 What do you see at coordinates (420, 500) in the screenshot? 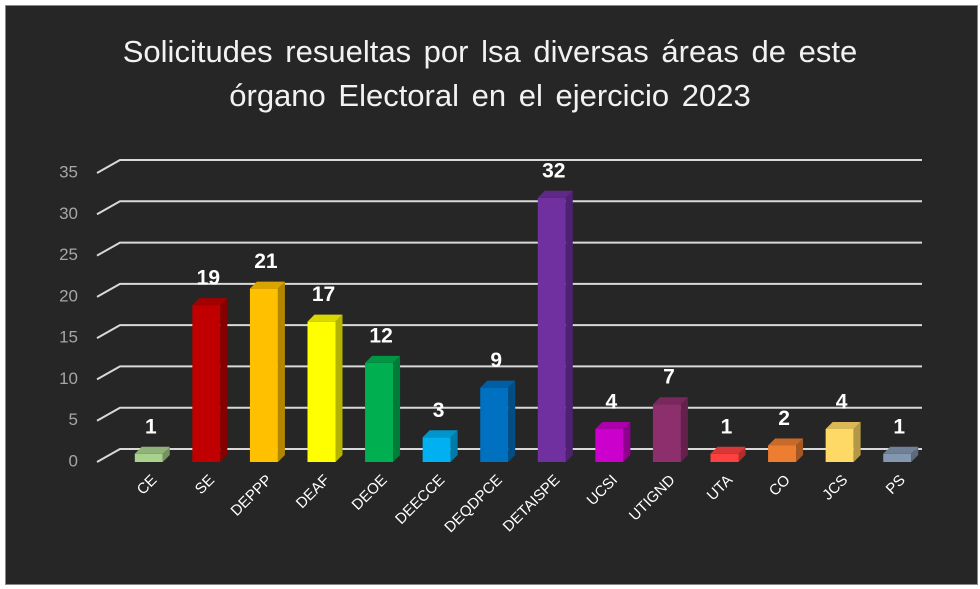
I see `x-tick-label: DEECCE` at bounding box center [420, 500].